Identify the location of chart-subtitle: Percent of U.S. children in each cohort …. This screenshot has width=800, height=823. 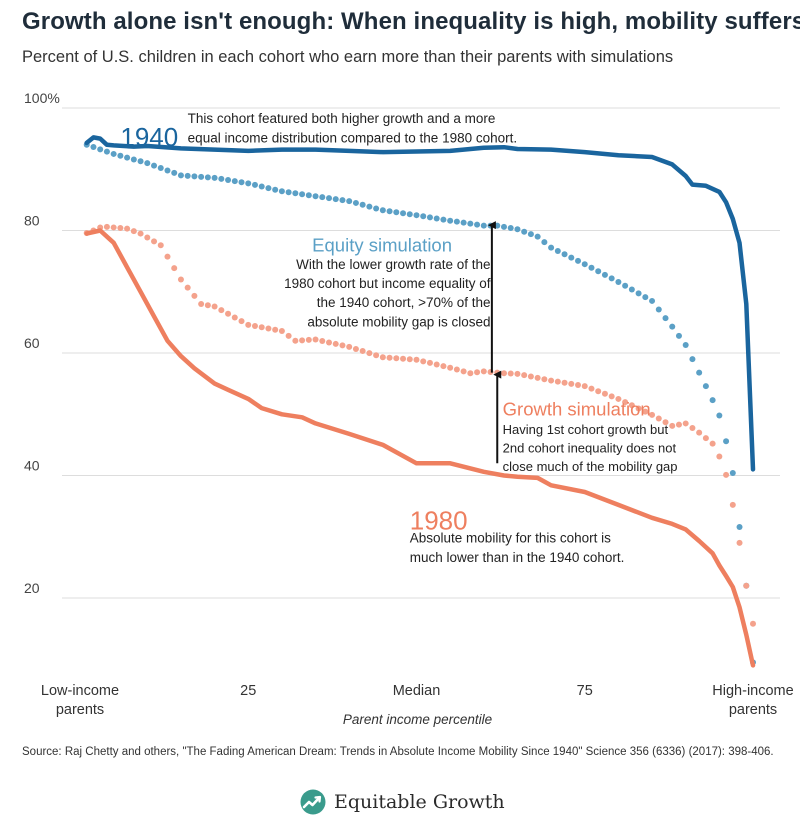
(348, 57).